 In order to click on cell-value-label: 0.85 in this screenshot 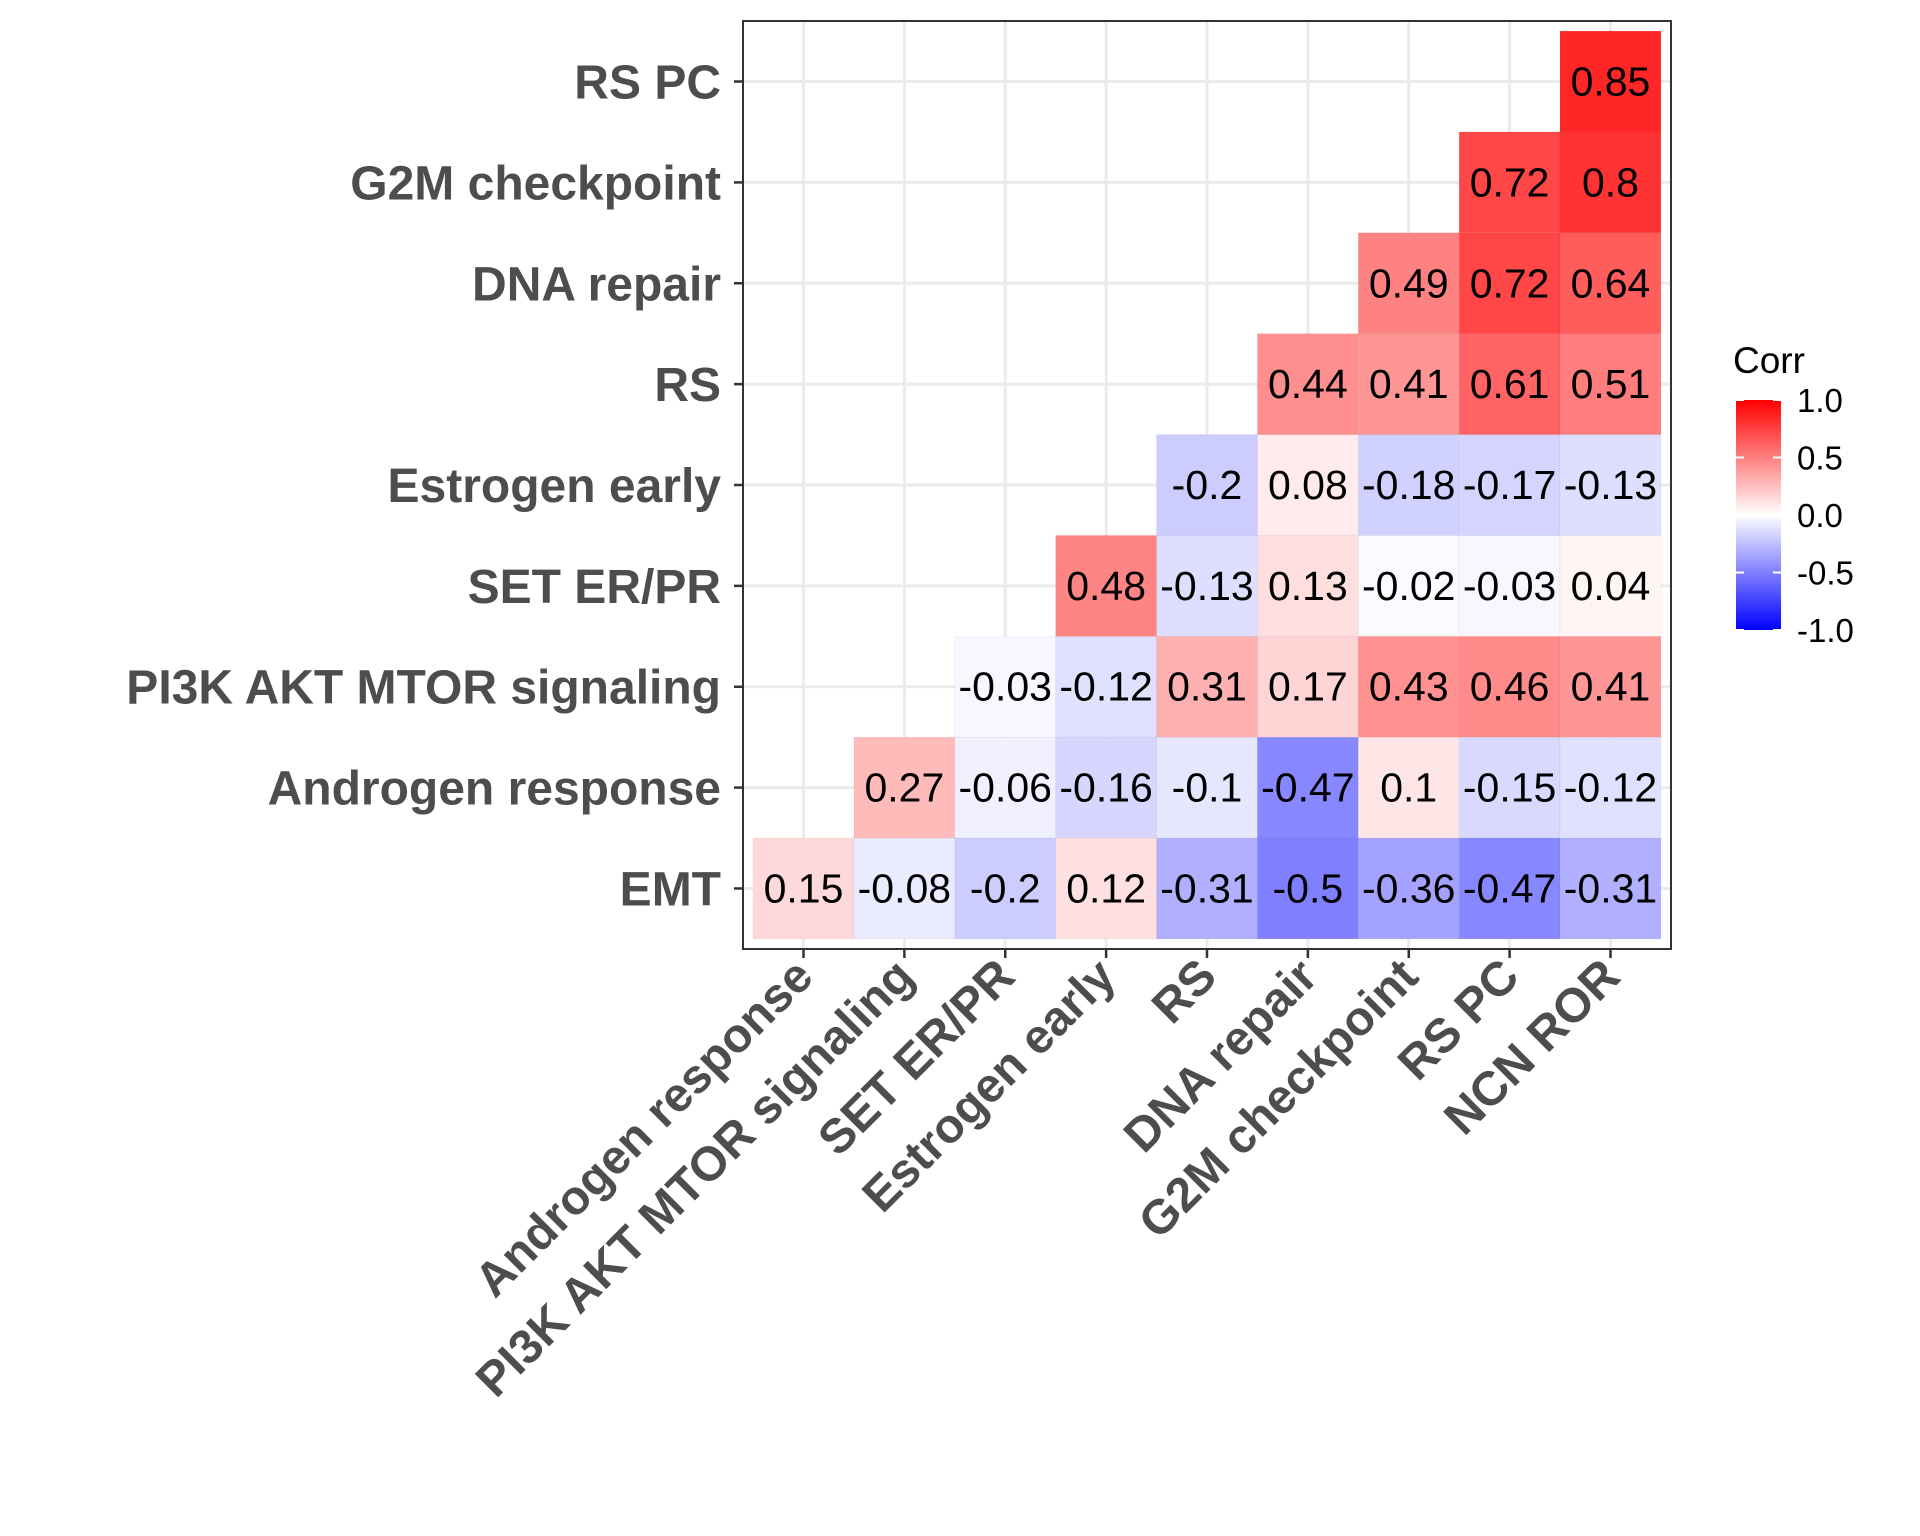, I will do `click(1611, 82)`.